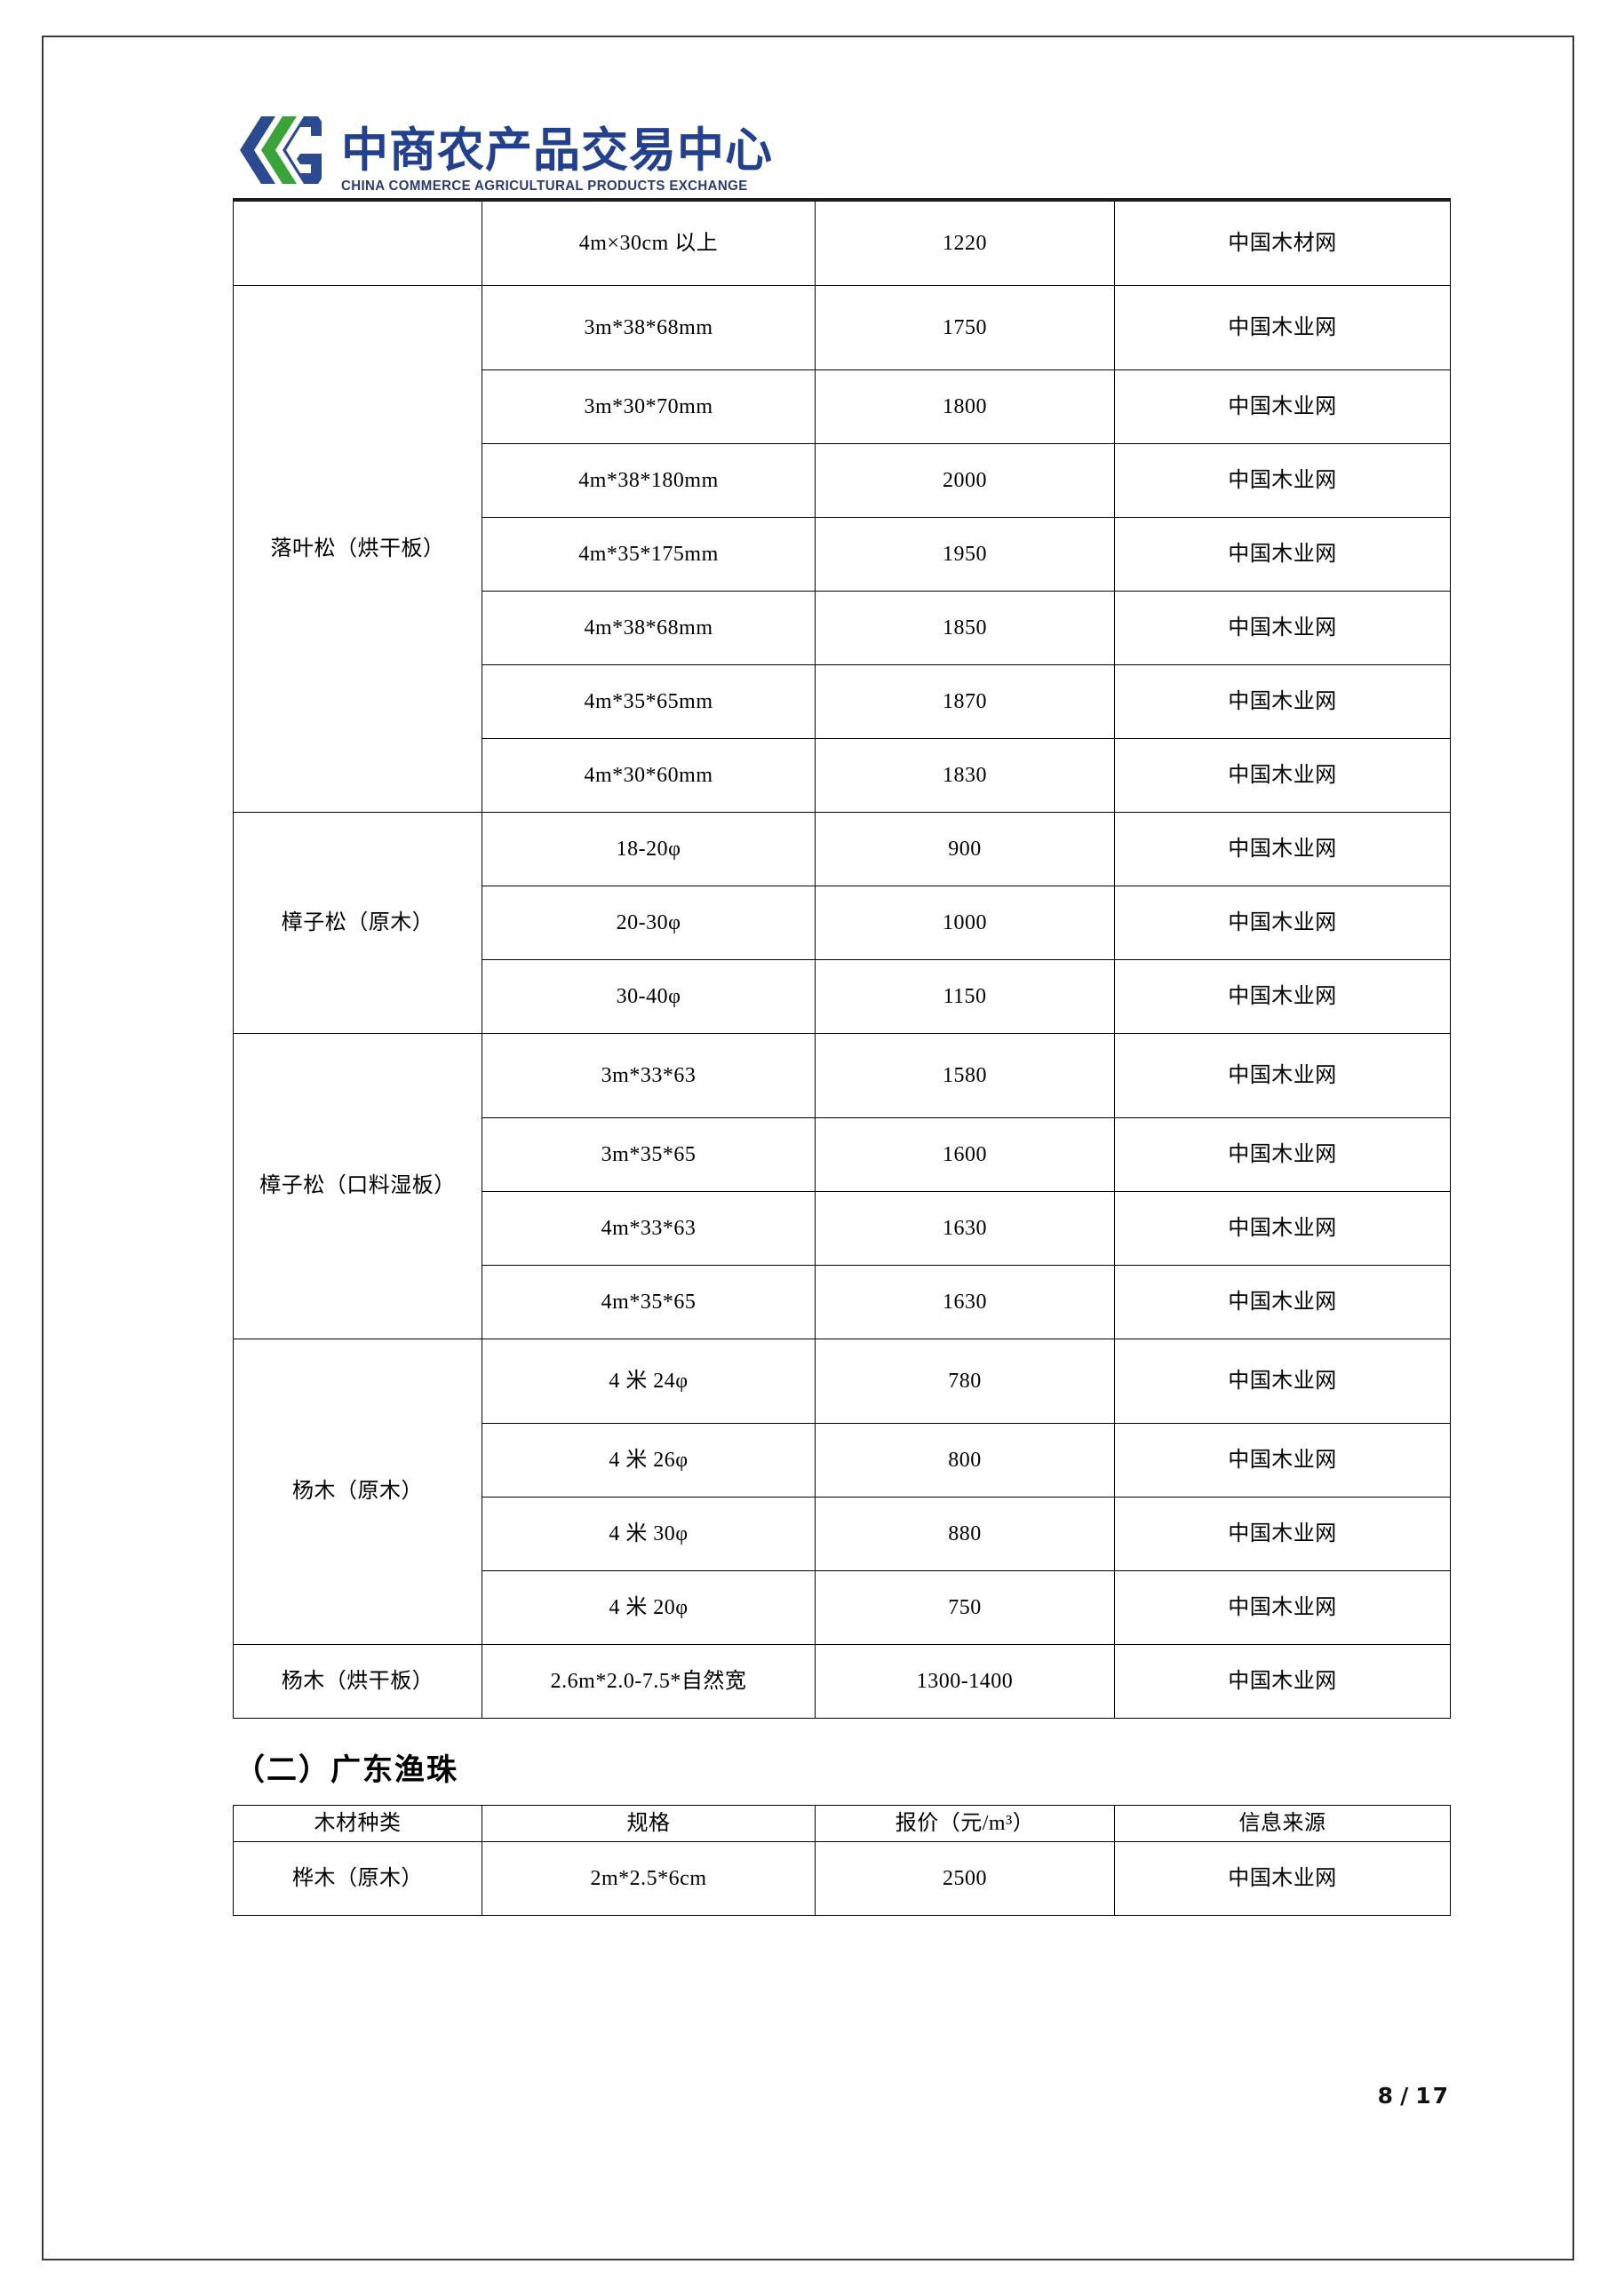  I want to click on cell-price: 1000, so click(965, 923).